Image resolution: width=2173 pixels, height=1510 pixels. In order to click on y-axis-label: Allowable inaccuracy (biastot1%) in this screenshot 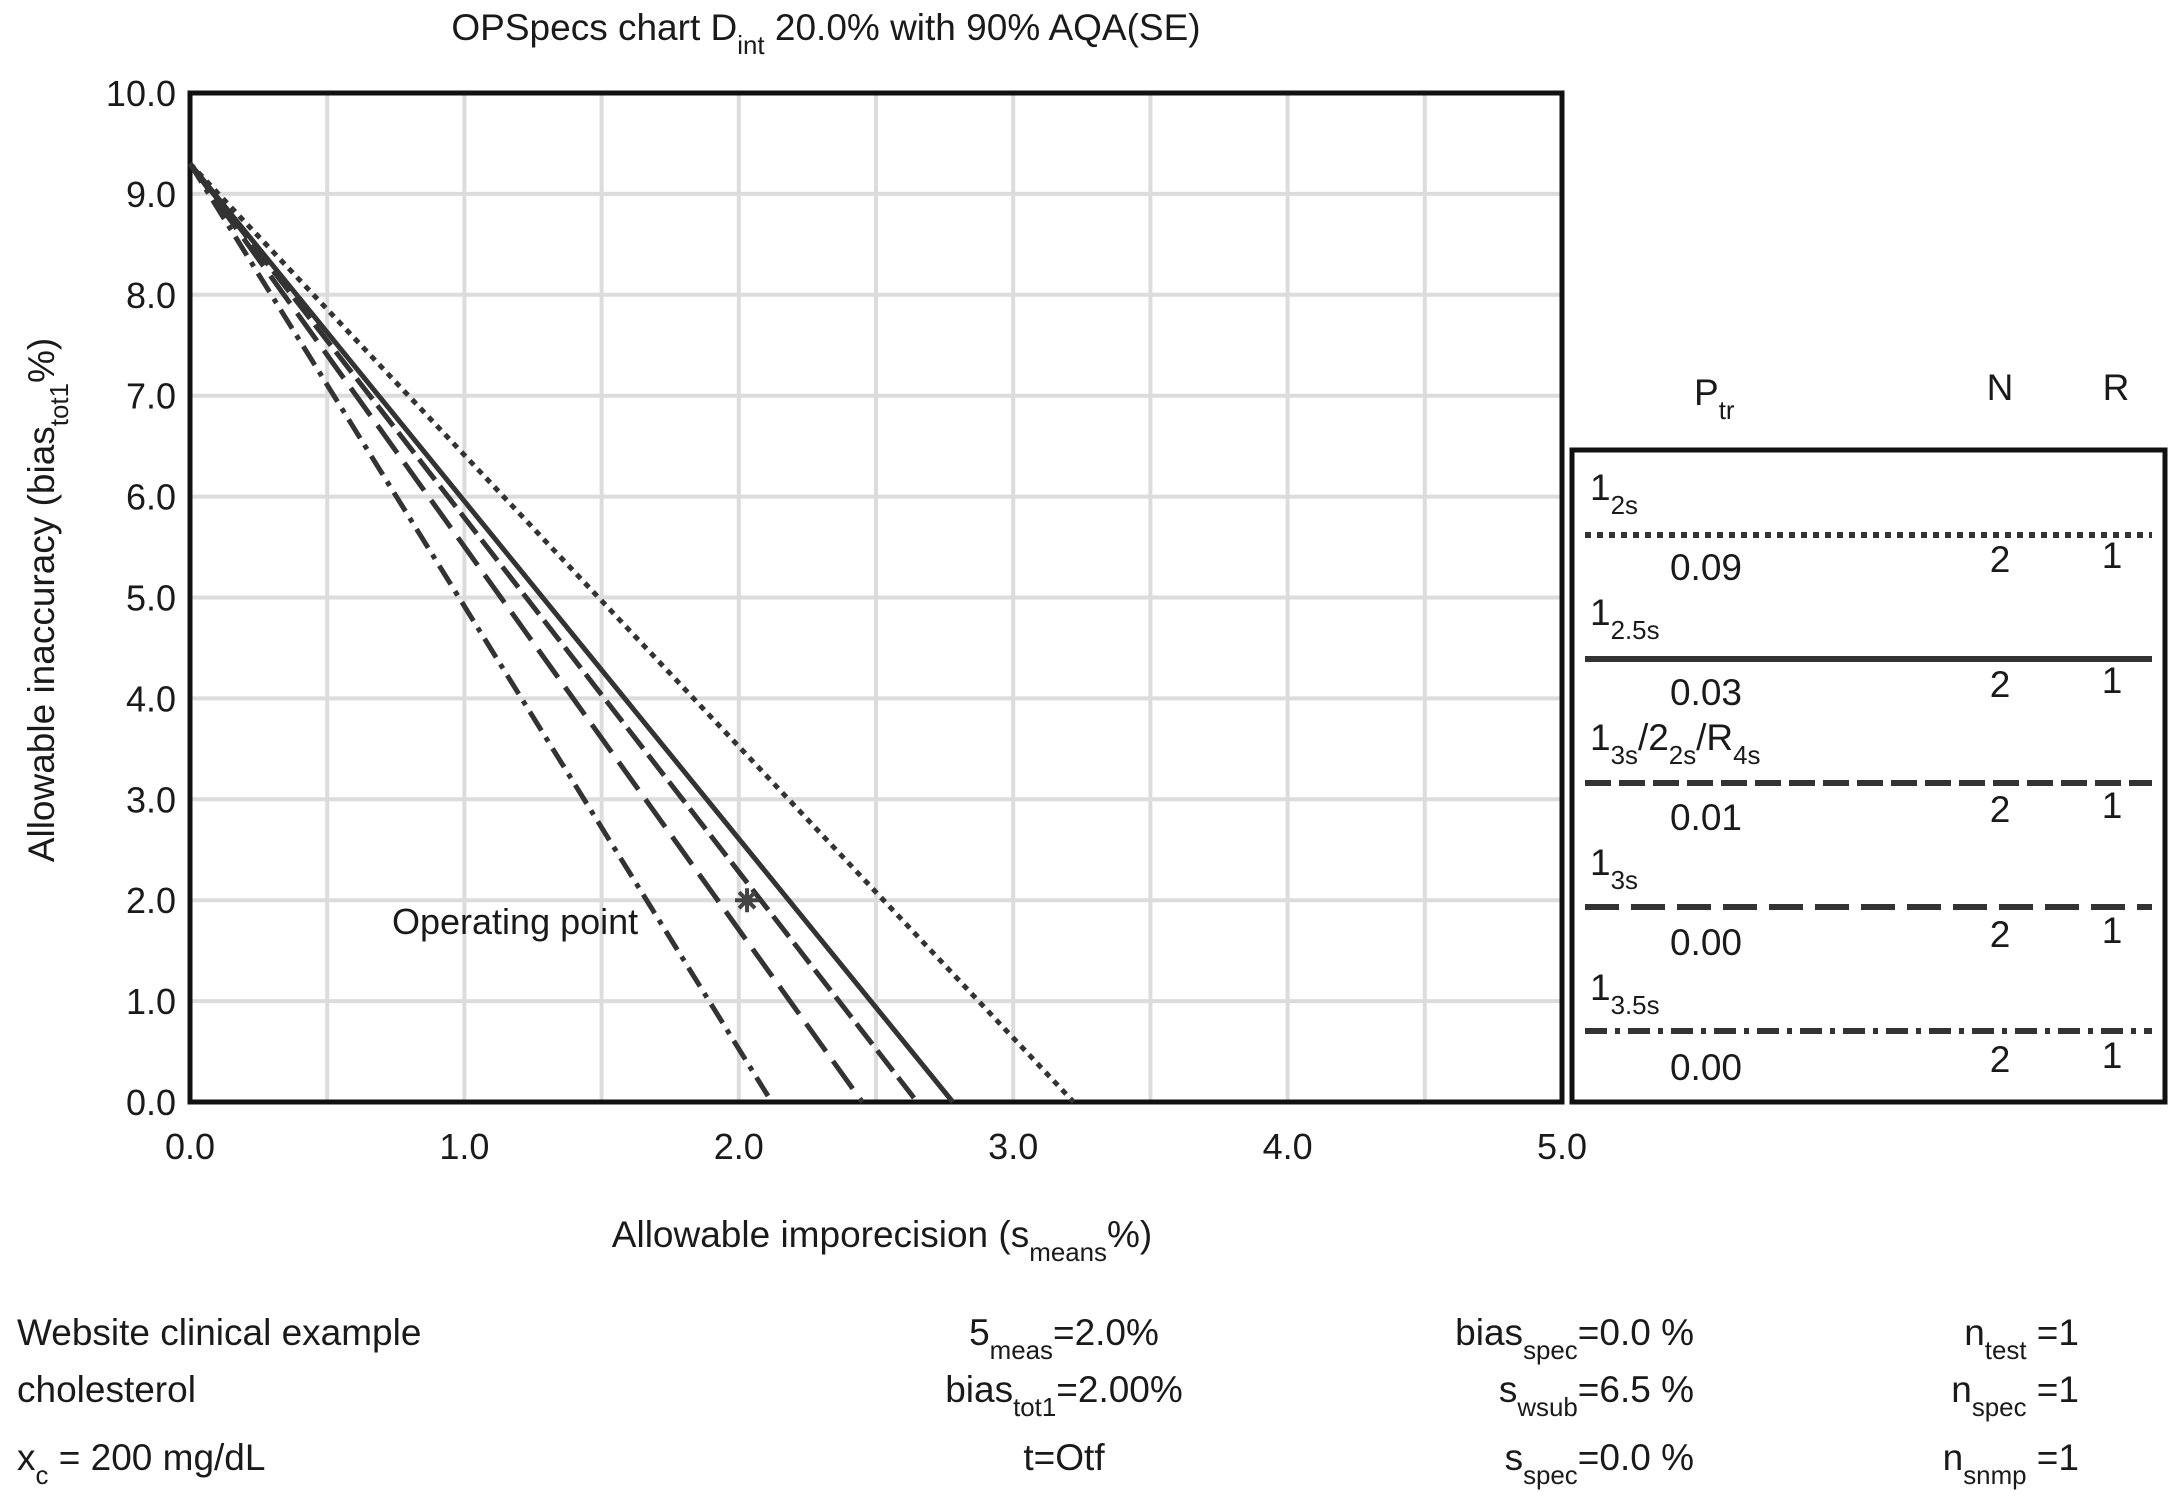, I will do `click(47, 600)`.